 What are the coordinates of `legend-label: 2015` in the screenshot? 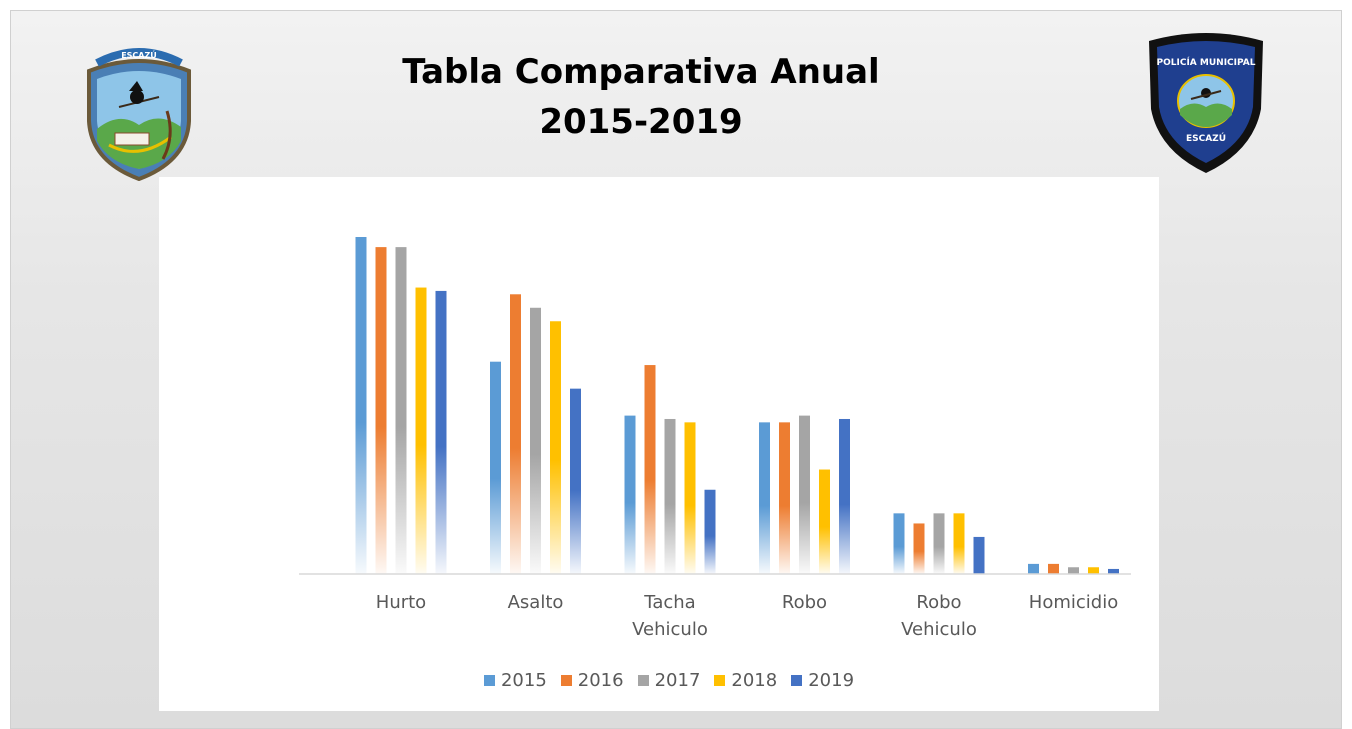 It's located at (523, 680).